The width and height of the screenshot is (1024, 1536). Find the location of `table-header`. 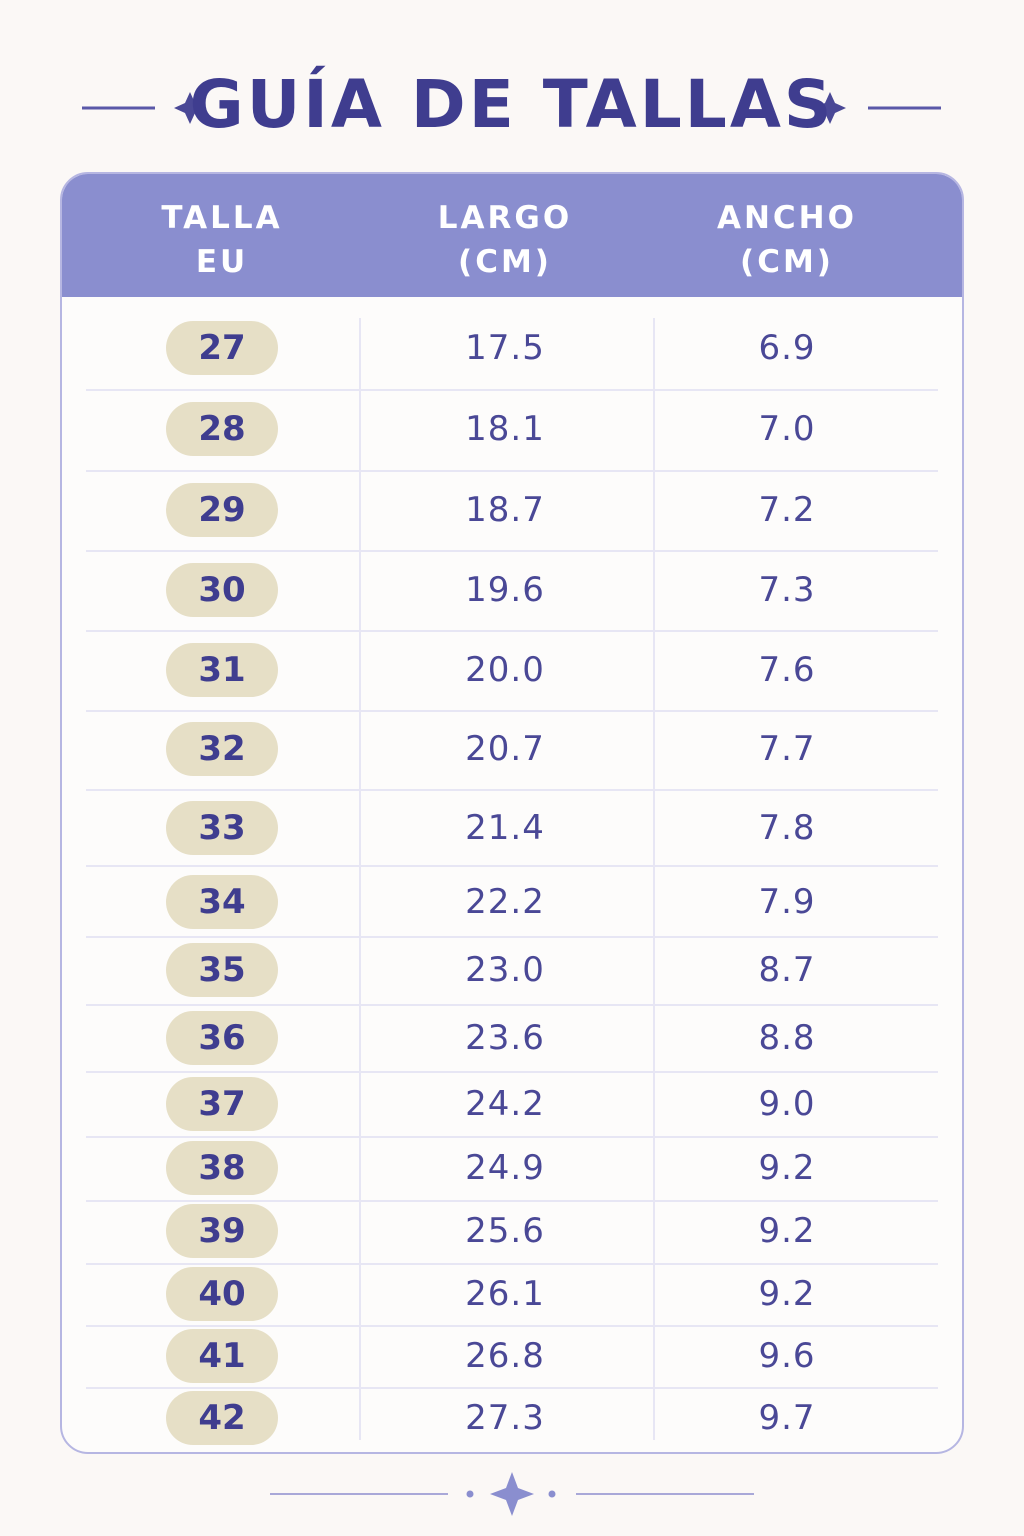

table-header is located at coordinates (512, 235).